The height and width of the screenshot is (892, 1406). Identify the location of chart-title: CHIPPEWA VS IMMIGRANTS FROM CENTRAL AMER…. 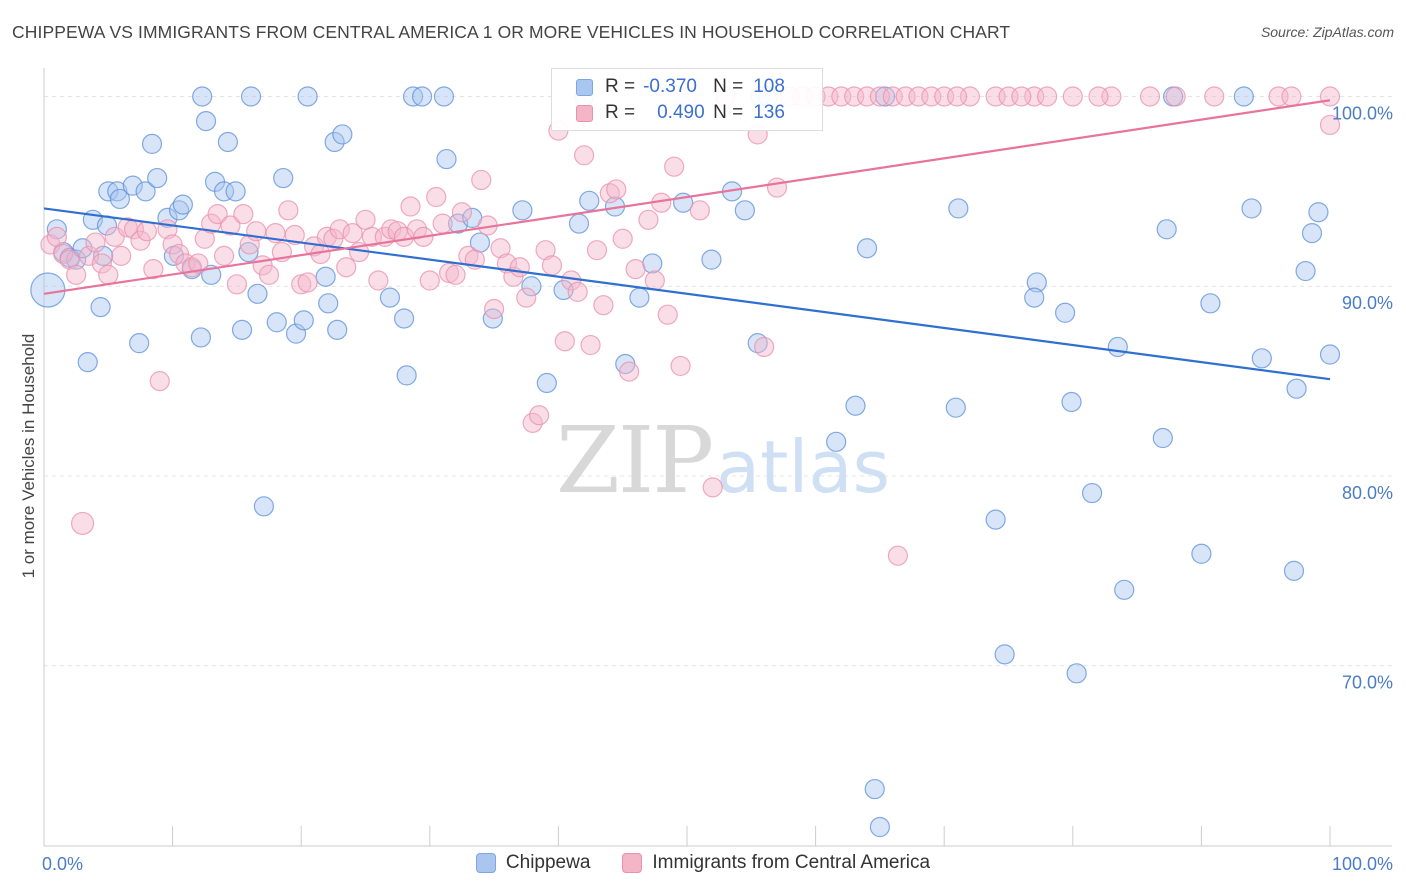
(511, 32).